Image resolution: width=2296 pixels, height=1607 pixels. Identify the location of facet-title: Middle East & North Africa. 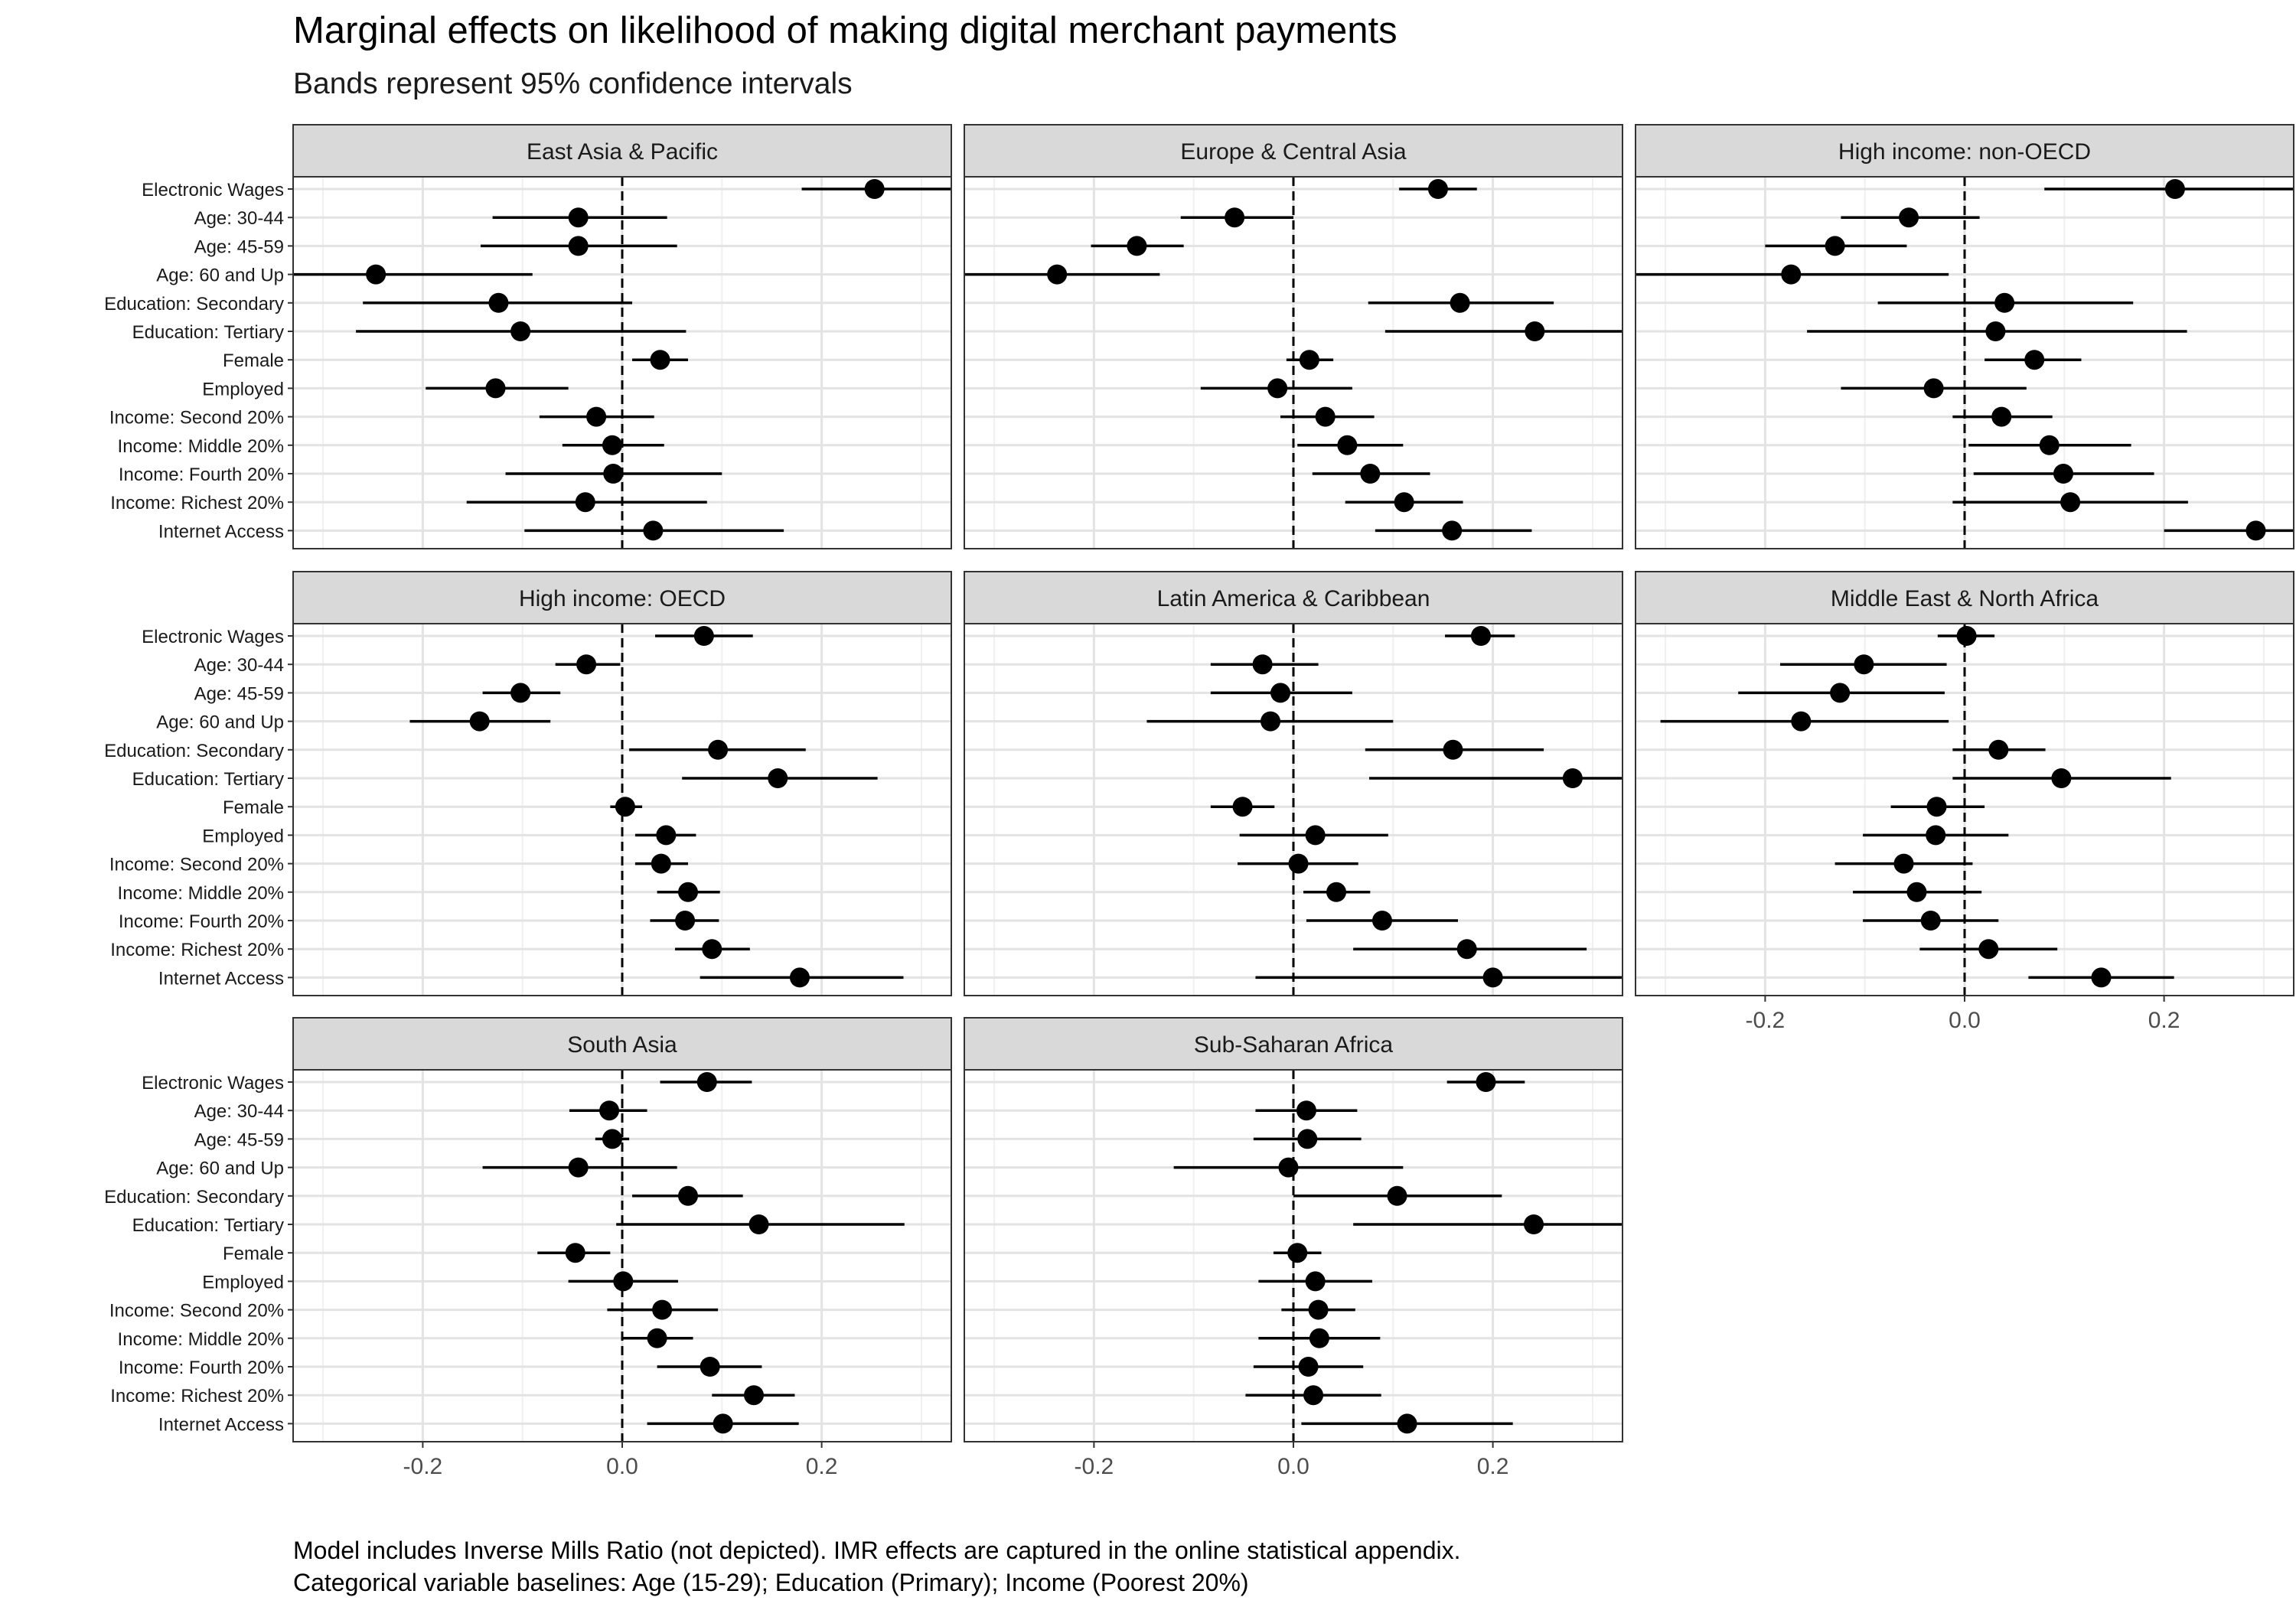
(1965, 598).